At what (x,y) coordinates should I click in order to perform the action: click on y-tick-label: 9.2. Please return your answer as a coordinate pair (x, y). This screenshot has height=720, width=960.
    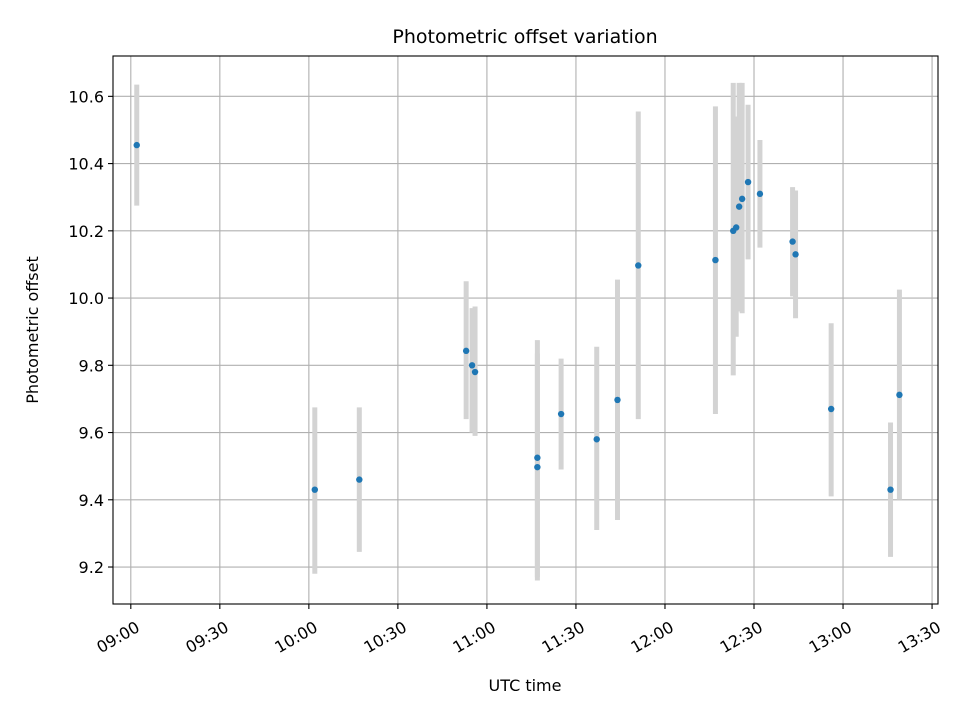
    Looking at the image, I should click on (91, 567).